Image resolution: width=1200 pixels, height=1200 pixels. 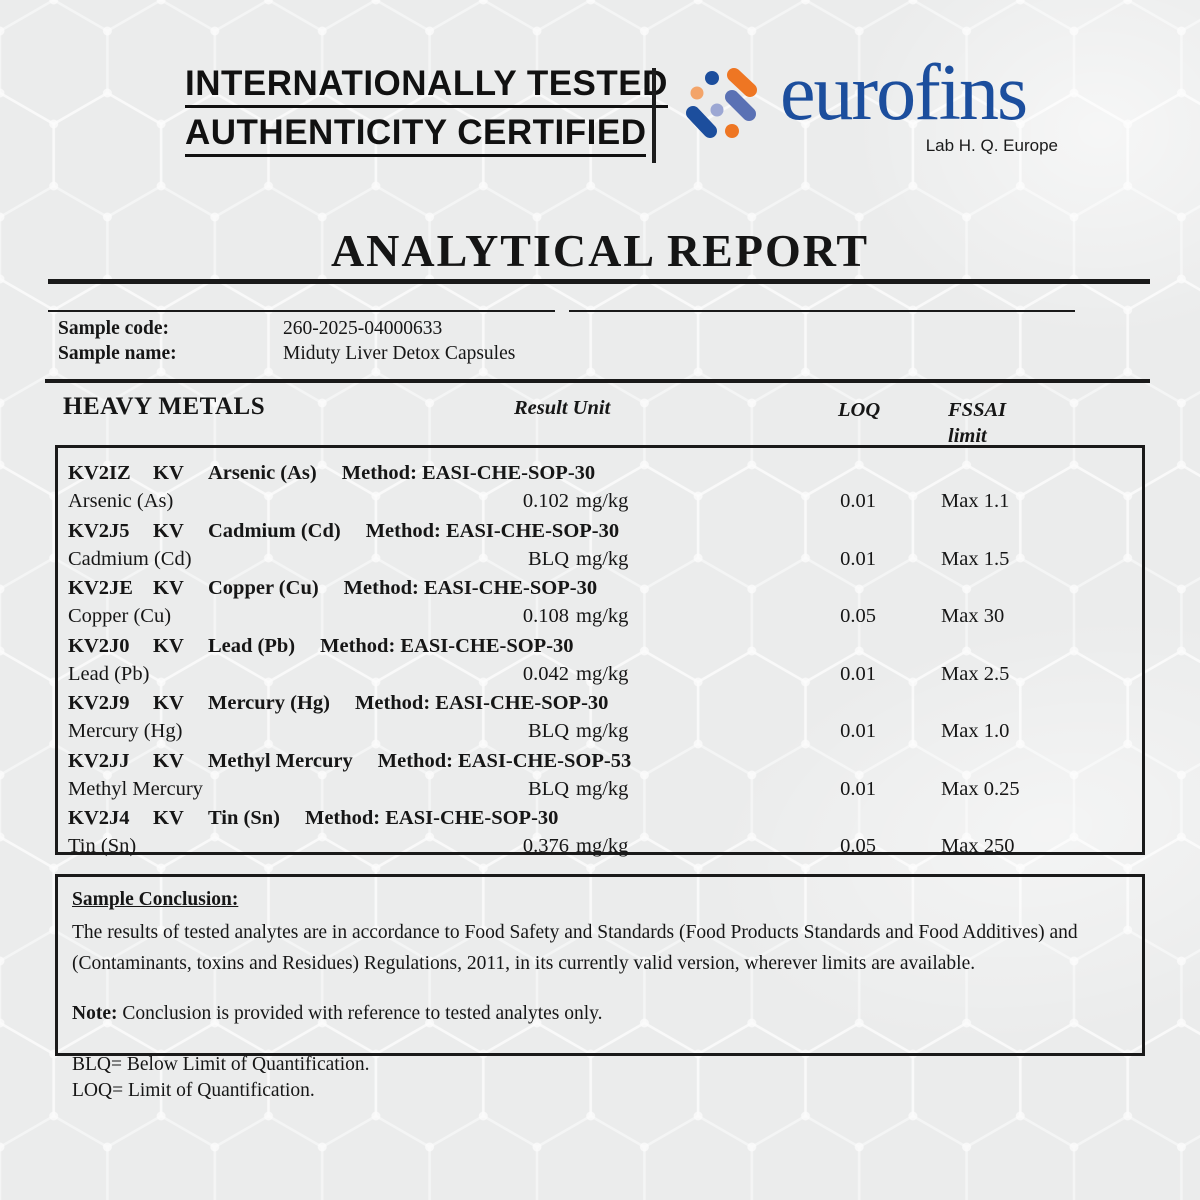 I want to click on result-value: 0.102, so click(x=545, y=501).